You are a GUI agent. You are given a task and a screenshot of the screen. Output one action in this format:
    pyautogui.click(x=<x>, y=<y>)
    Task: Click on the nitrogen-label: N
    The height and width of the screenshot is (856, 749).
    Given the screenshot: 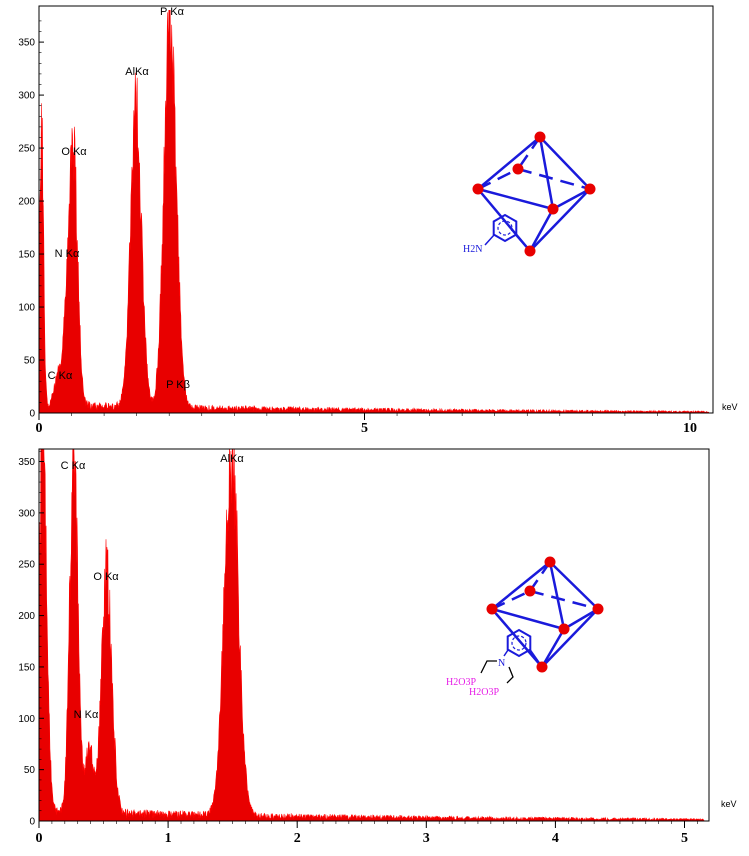 What is the action you would take?
    pyautogui.click(x=501, y=663)
    